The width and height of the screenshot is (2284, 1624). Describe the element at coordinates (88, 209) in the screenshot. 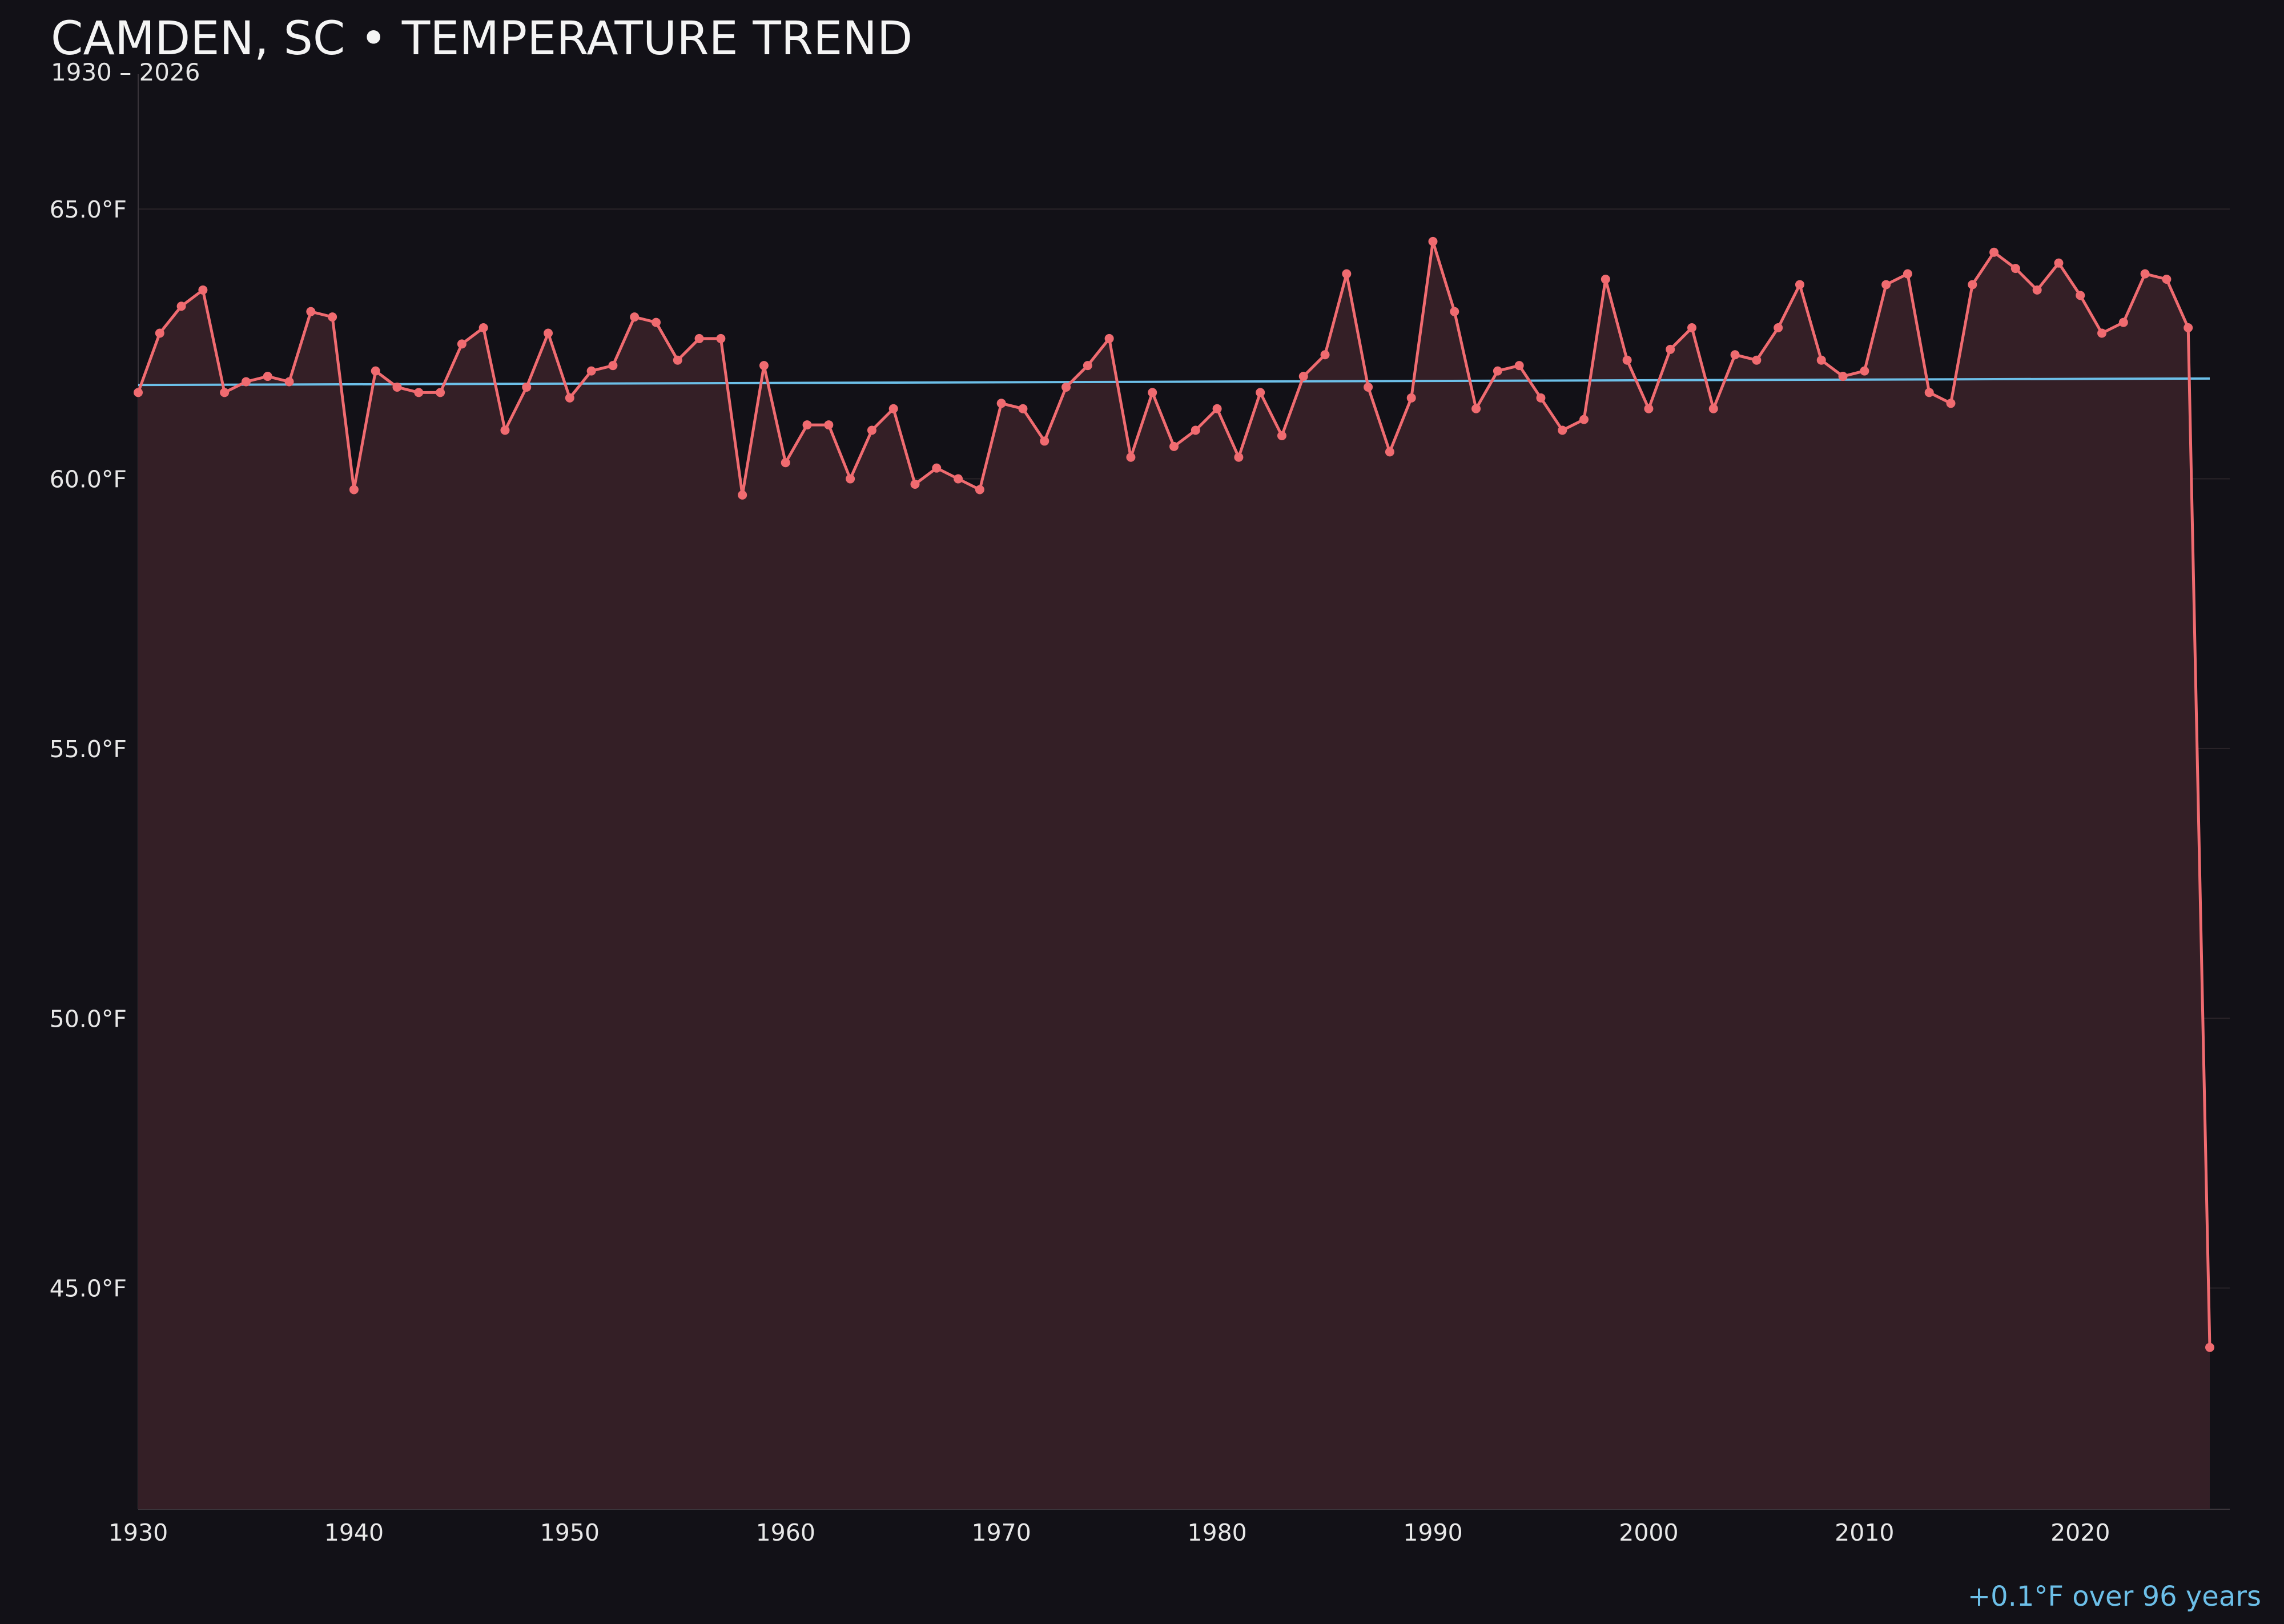

I see `y-tick-label: 65.0°F` at that location.